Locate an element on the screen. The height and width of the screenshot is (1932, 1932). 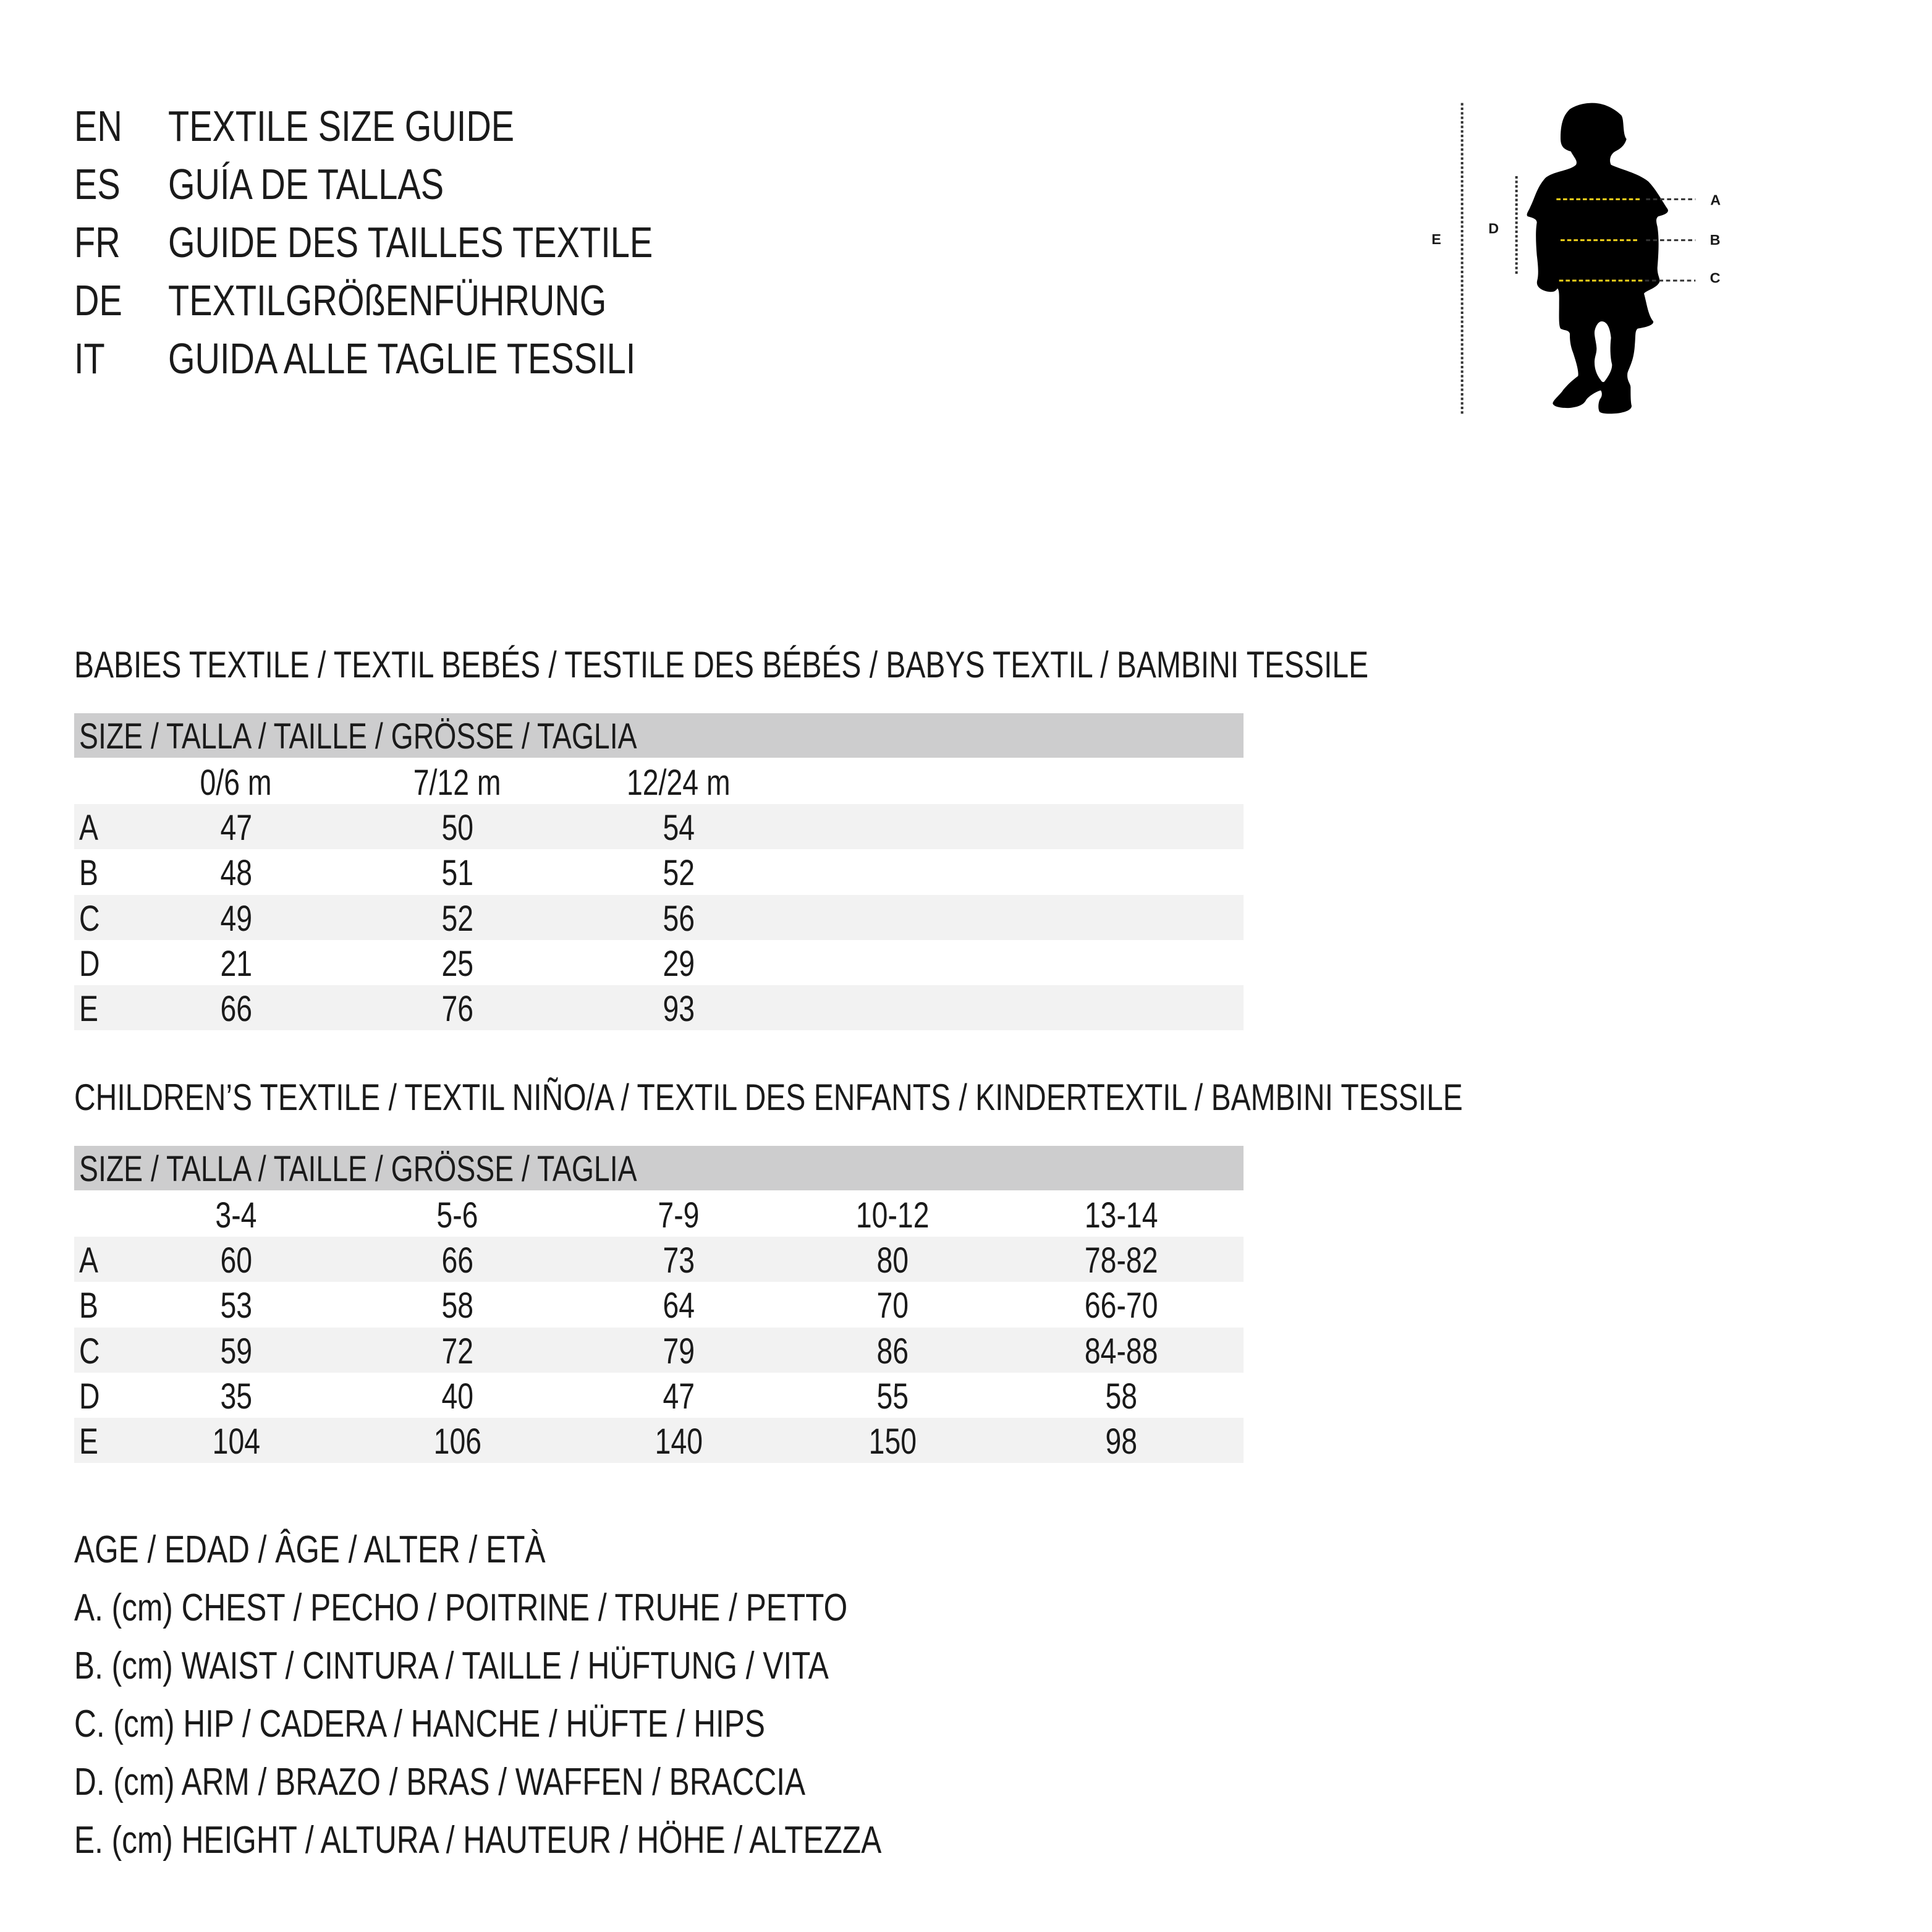
cell-value: 70 is located at coordinates (892, 1306).